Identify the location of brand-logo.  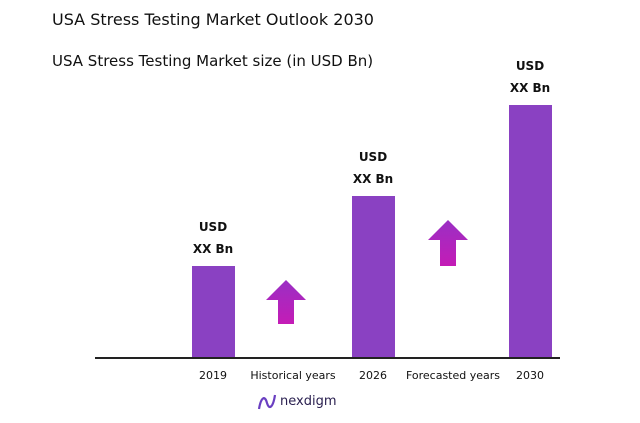
(267, 402).